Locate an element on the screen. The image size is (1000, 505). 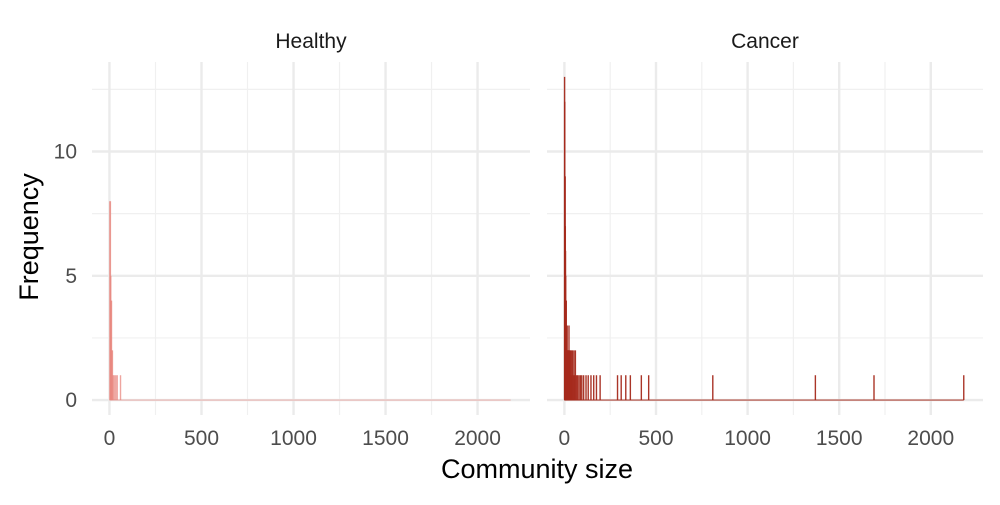
y-tick-label: 0 is located at coordinates (71, 400).